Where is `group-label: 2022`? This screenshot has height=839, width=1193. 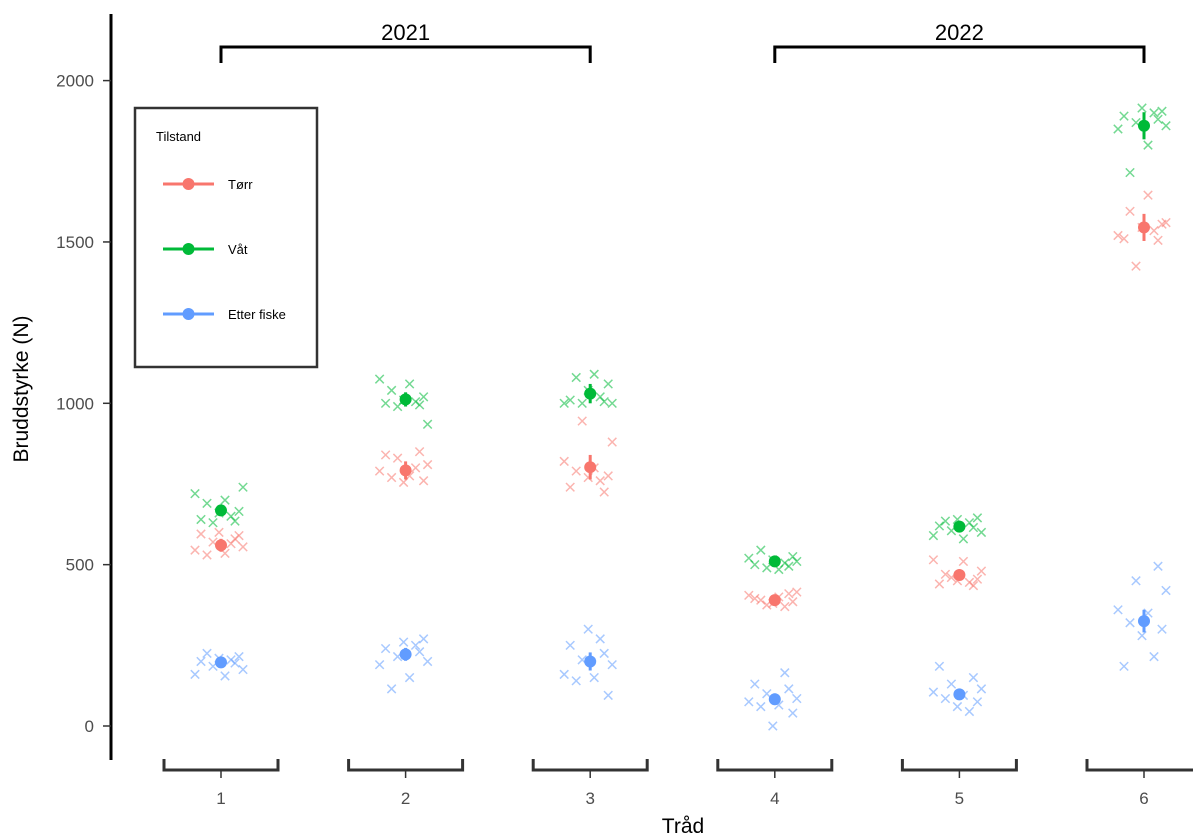 group-label: 2022 is located at coordinates (959, 32).